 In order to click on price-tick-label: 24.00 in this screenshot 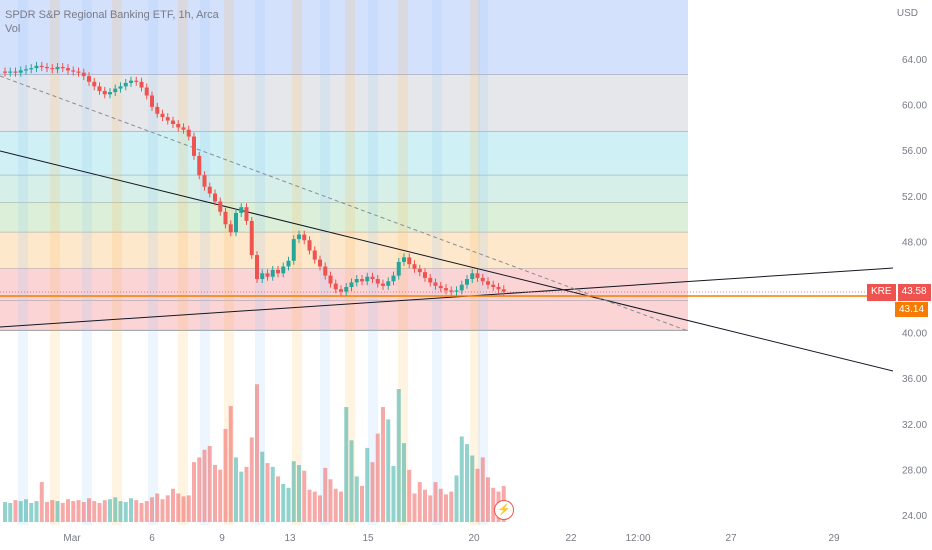, I will do `click(914, 516)`.